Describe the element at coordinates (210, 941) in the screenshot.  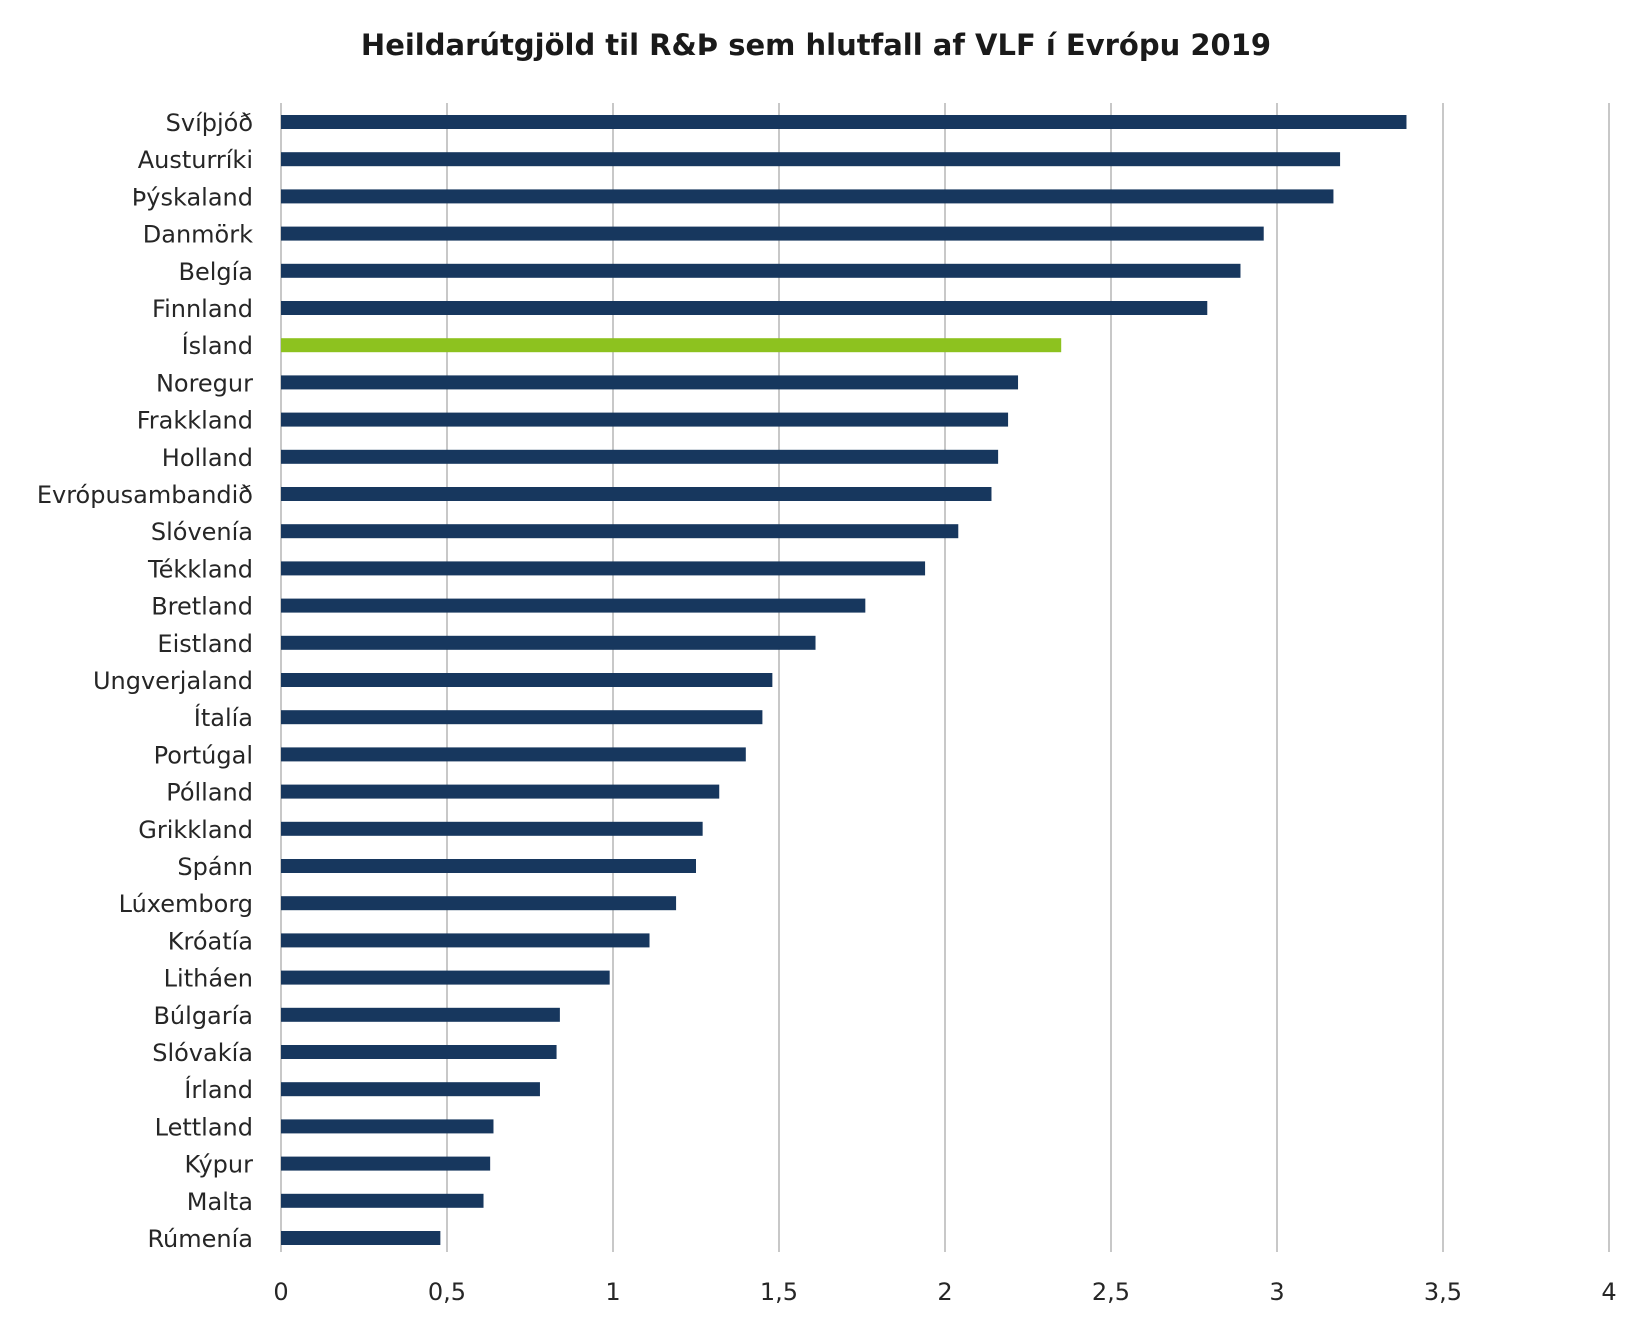
I see `category-label: Króatía` at that location.